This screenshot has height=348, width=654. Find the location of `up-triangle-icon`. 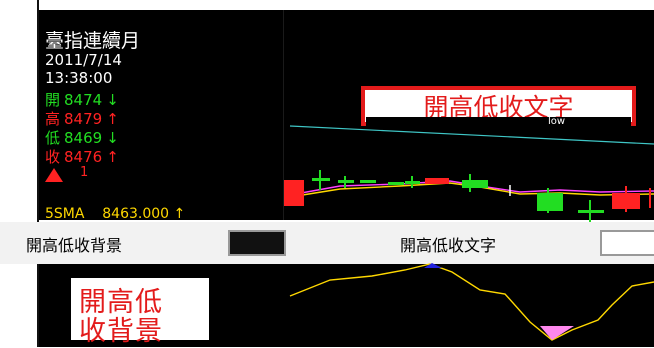

up-triangle-icon is located at coordinates (54, 175).